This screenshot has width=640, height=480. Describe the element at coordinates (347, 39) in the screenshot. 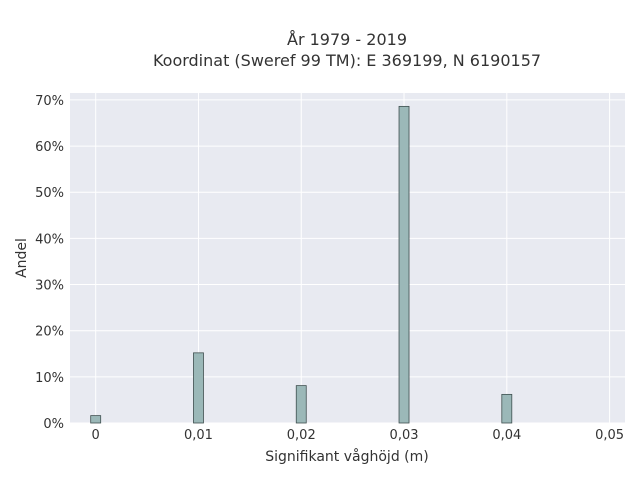

I see `chart-title-line-1: År 1979 - 2019` at that location.